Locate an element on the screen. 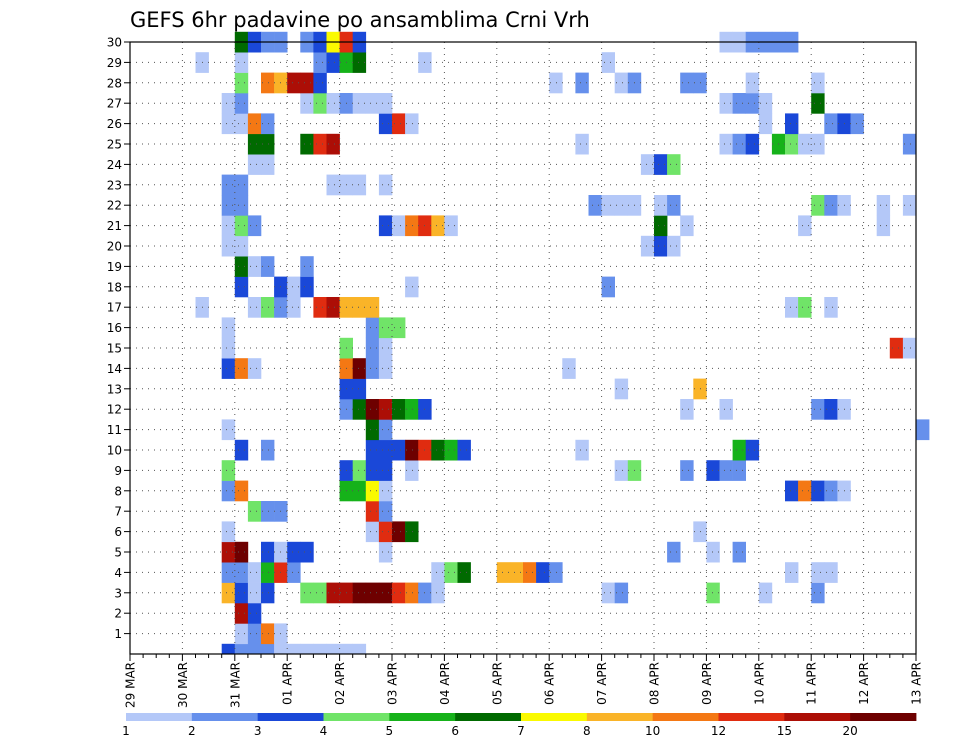 Image resolution: width=960 pixels, height=742 pixels. y-tick-label: 15 is located at coordinates (114, 349).